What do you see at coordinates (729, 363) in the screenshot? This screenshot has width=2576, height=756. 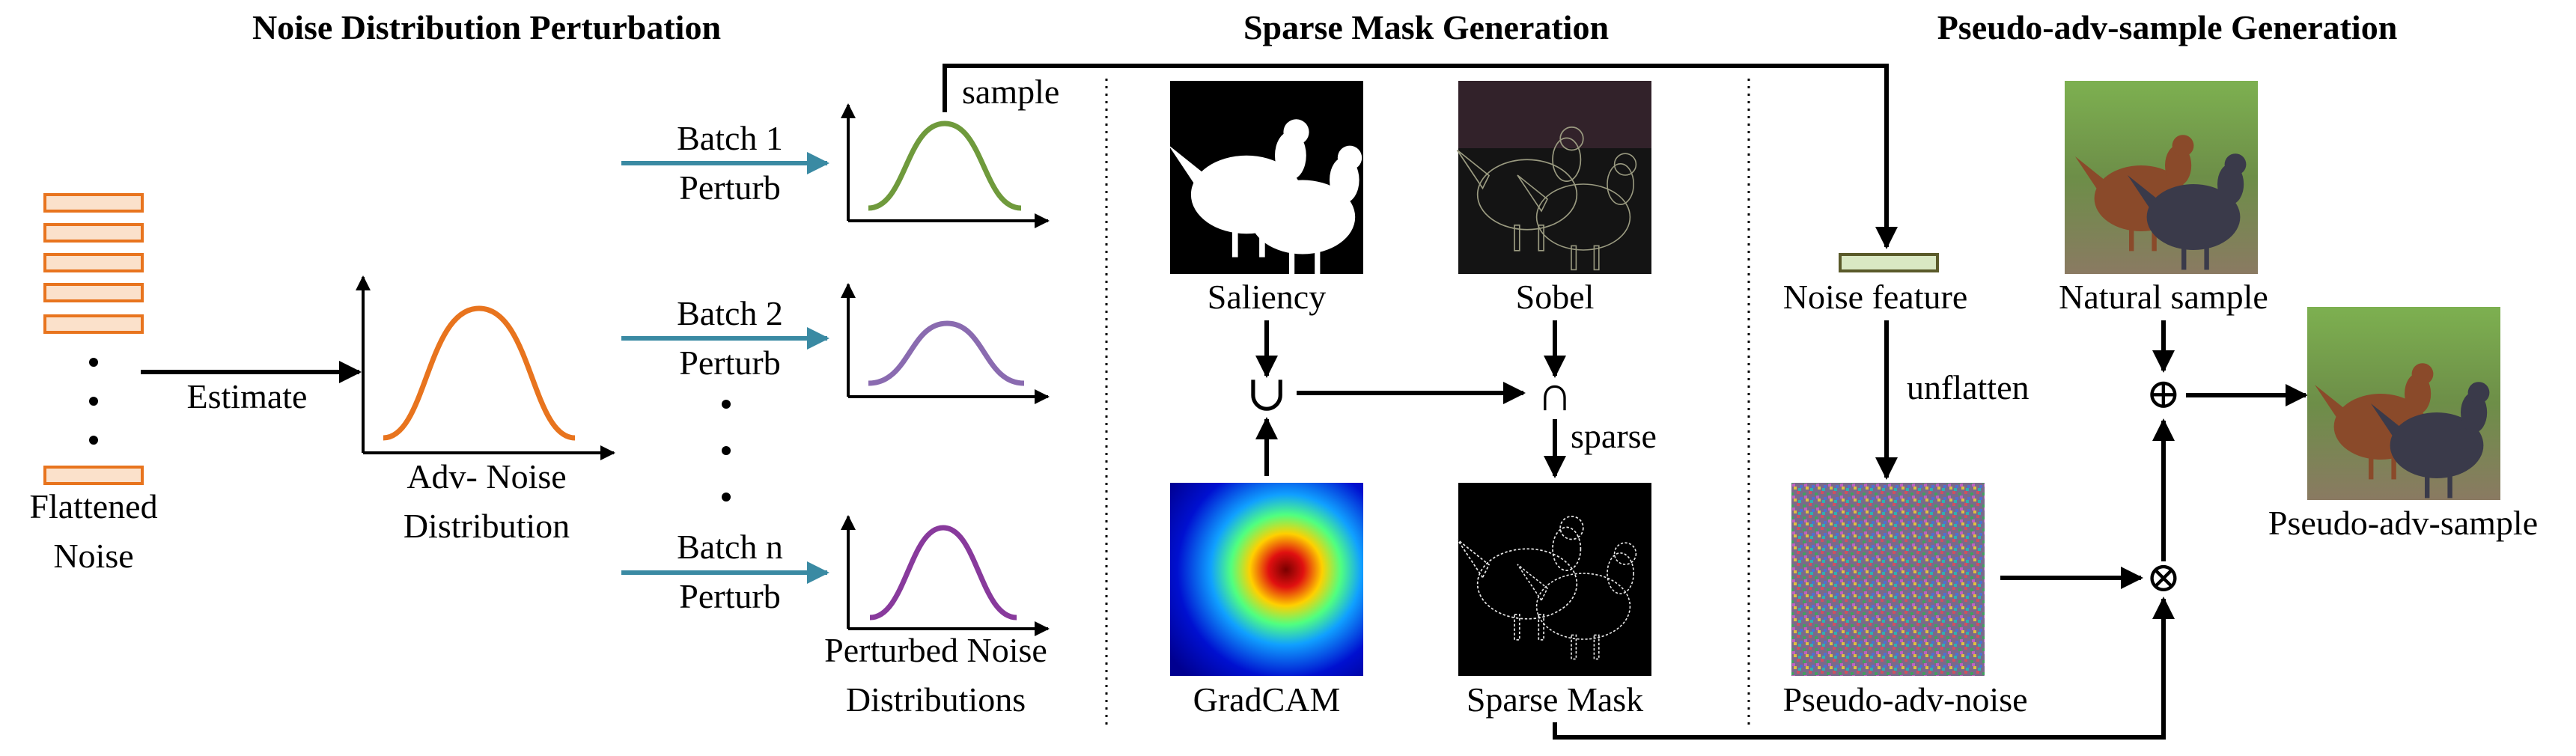 I see `batch2-perturb-label: Perturb` at bounding box center [729, 363].